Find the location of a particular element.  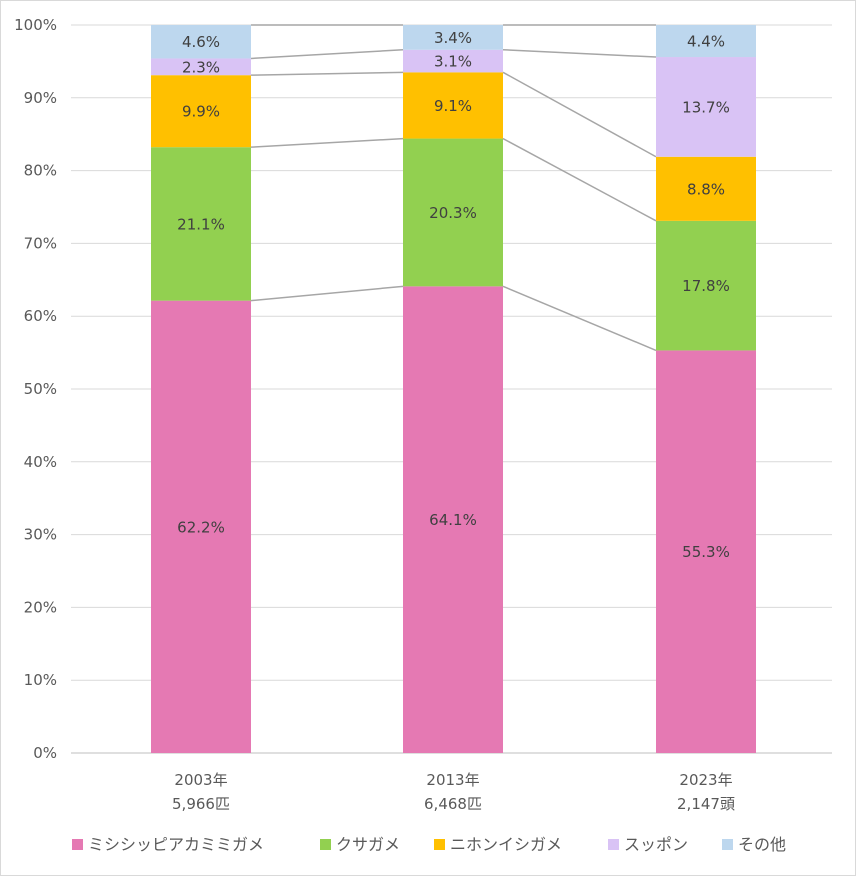

data-label: 62.2% is located at coordinates (201, 527).